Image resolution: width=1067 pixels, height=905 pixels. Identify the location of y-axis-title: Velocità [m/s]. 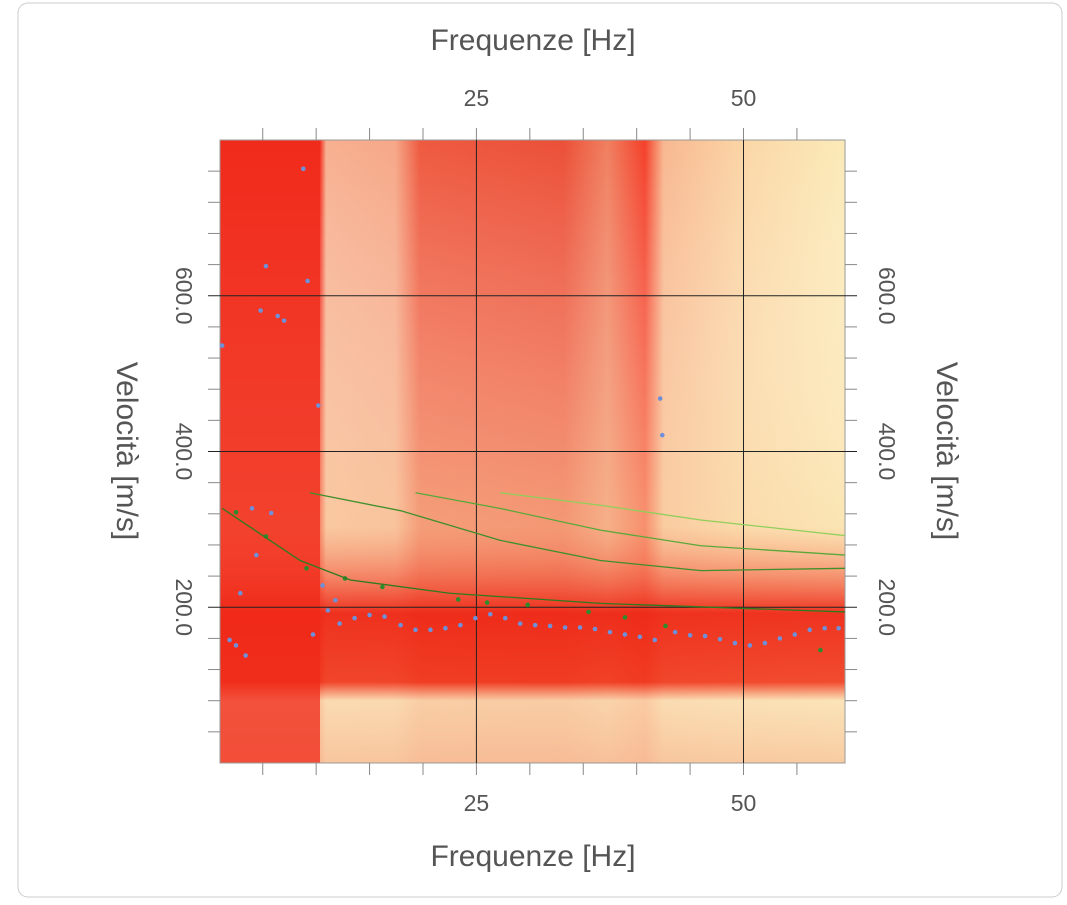
(126, 451).